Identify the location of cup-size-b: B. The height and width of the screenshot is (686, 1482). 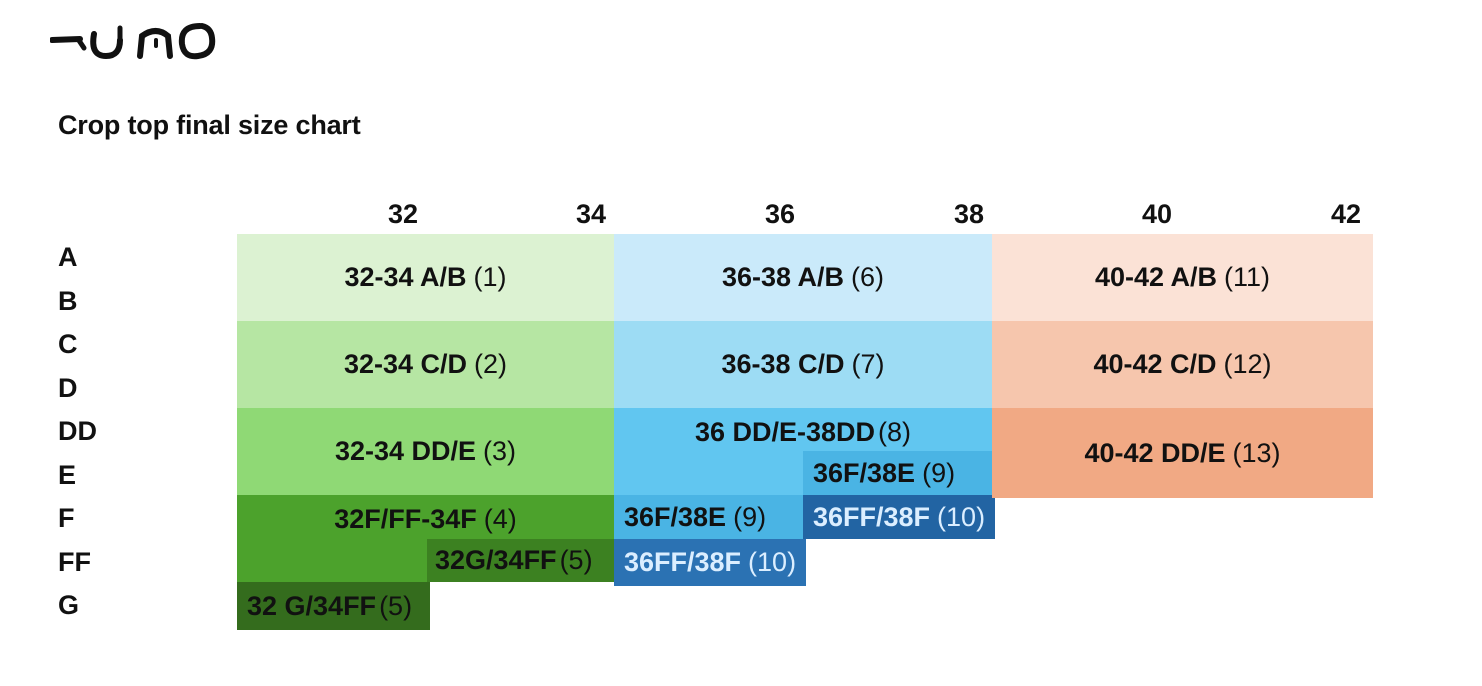
(68, 301).